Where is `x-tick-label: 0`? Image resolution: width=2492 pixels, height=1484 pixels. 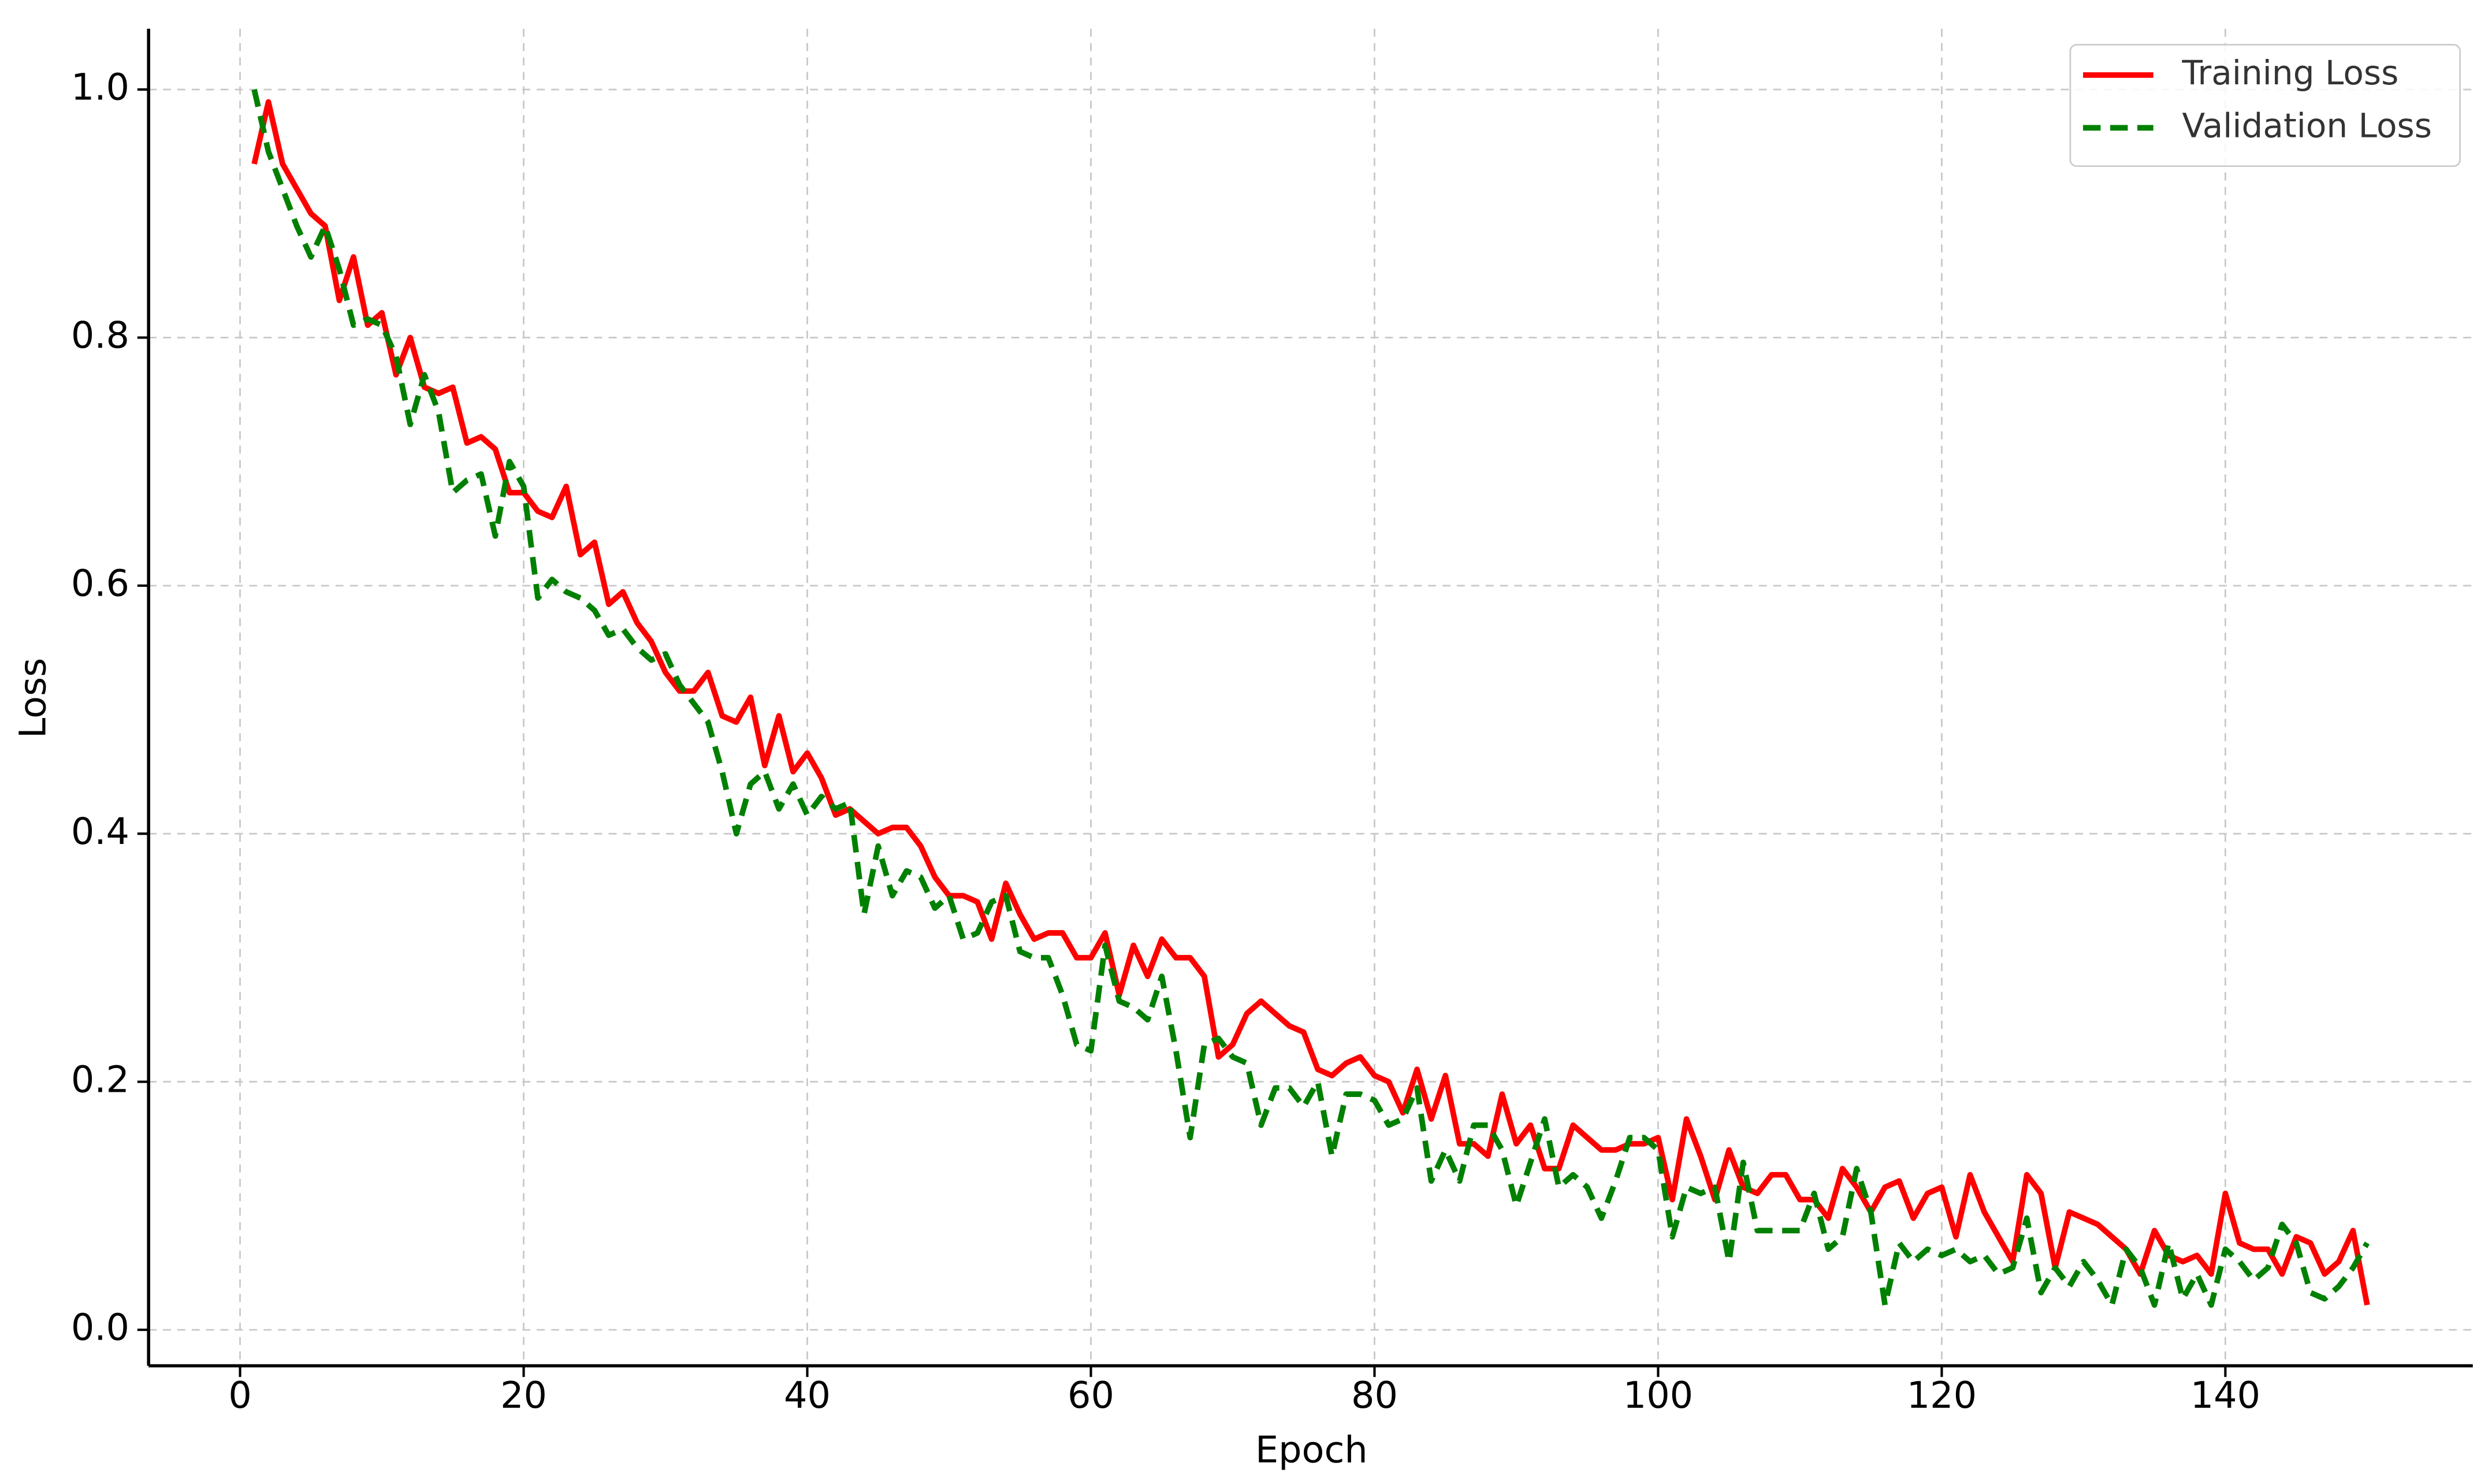 x-tick-label: 0 is located at coordinates (239, 1395).